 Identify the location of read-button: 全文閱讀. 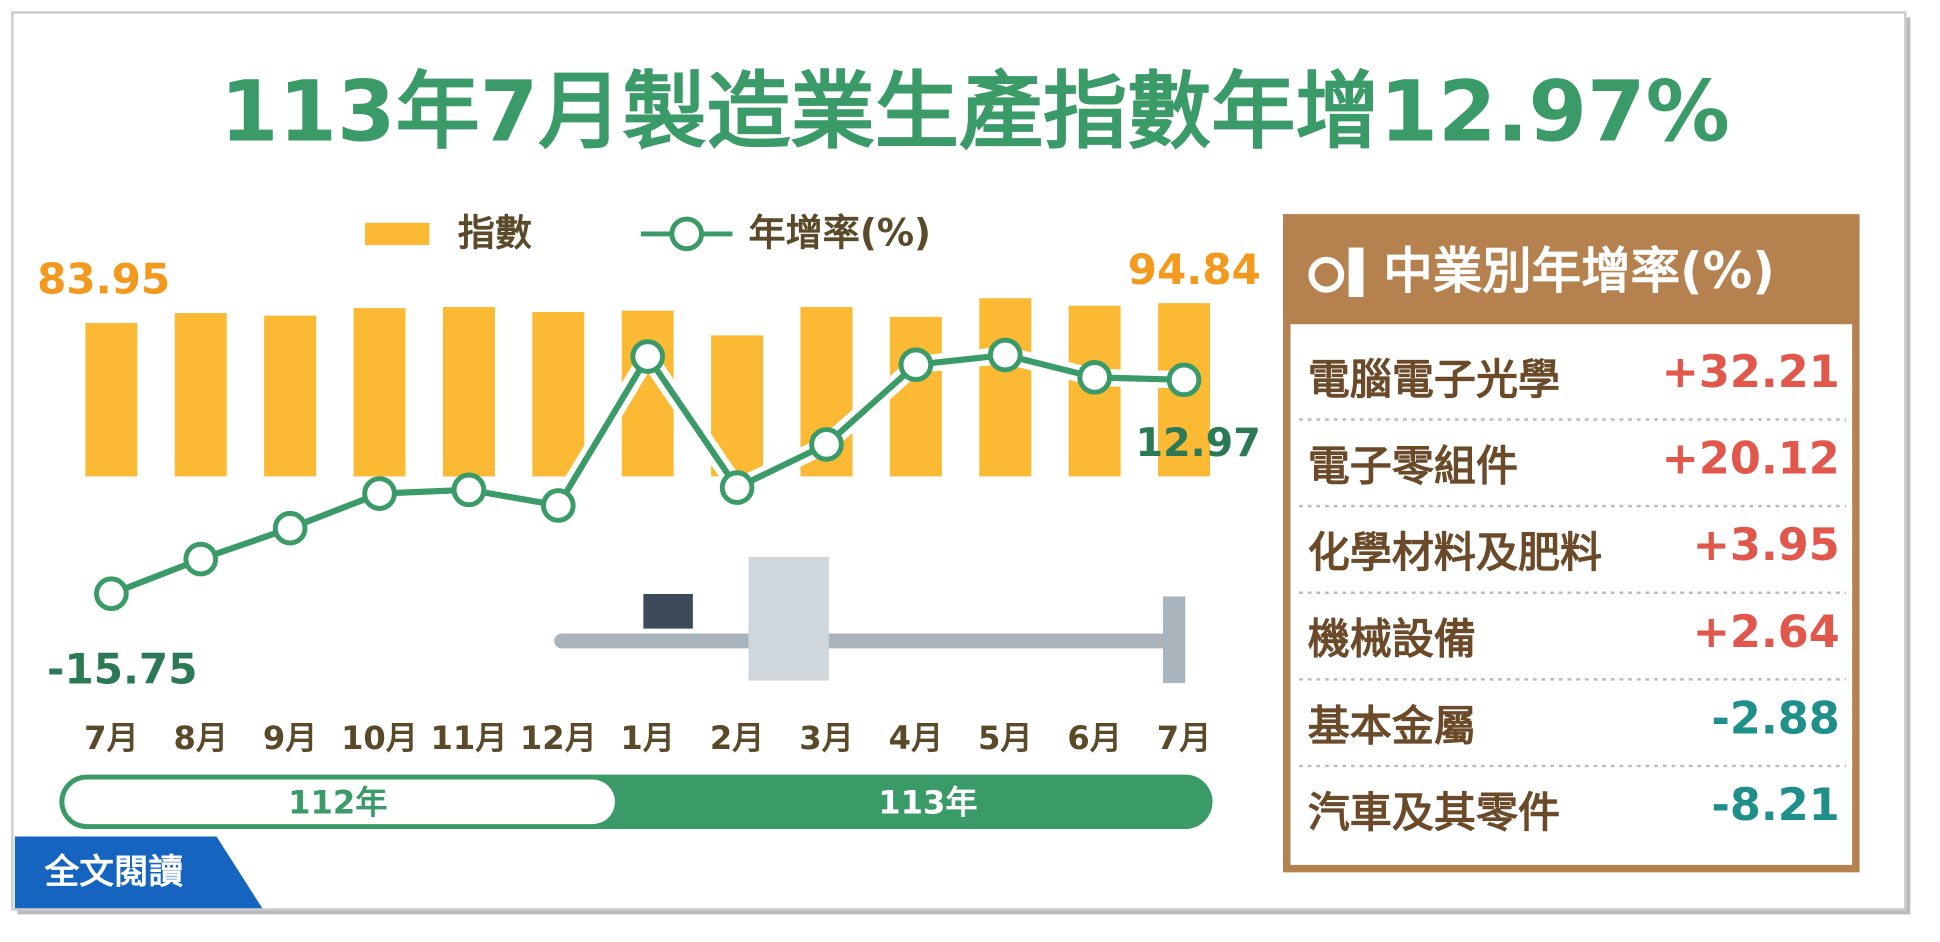
(138, 872).